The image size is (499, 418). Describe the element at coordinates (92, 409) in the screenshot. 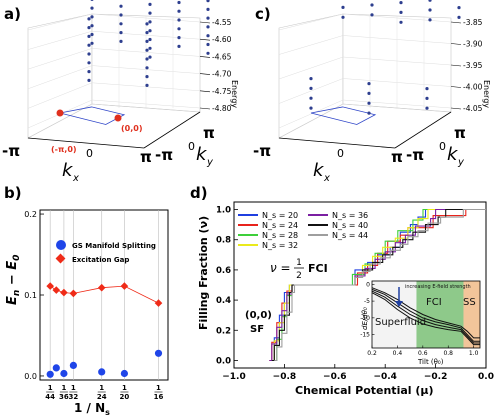

I see `panel-b-x-label: 1 / Ns` at that location.